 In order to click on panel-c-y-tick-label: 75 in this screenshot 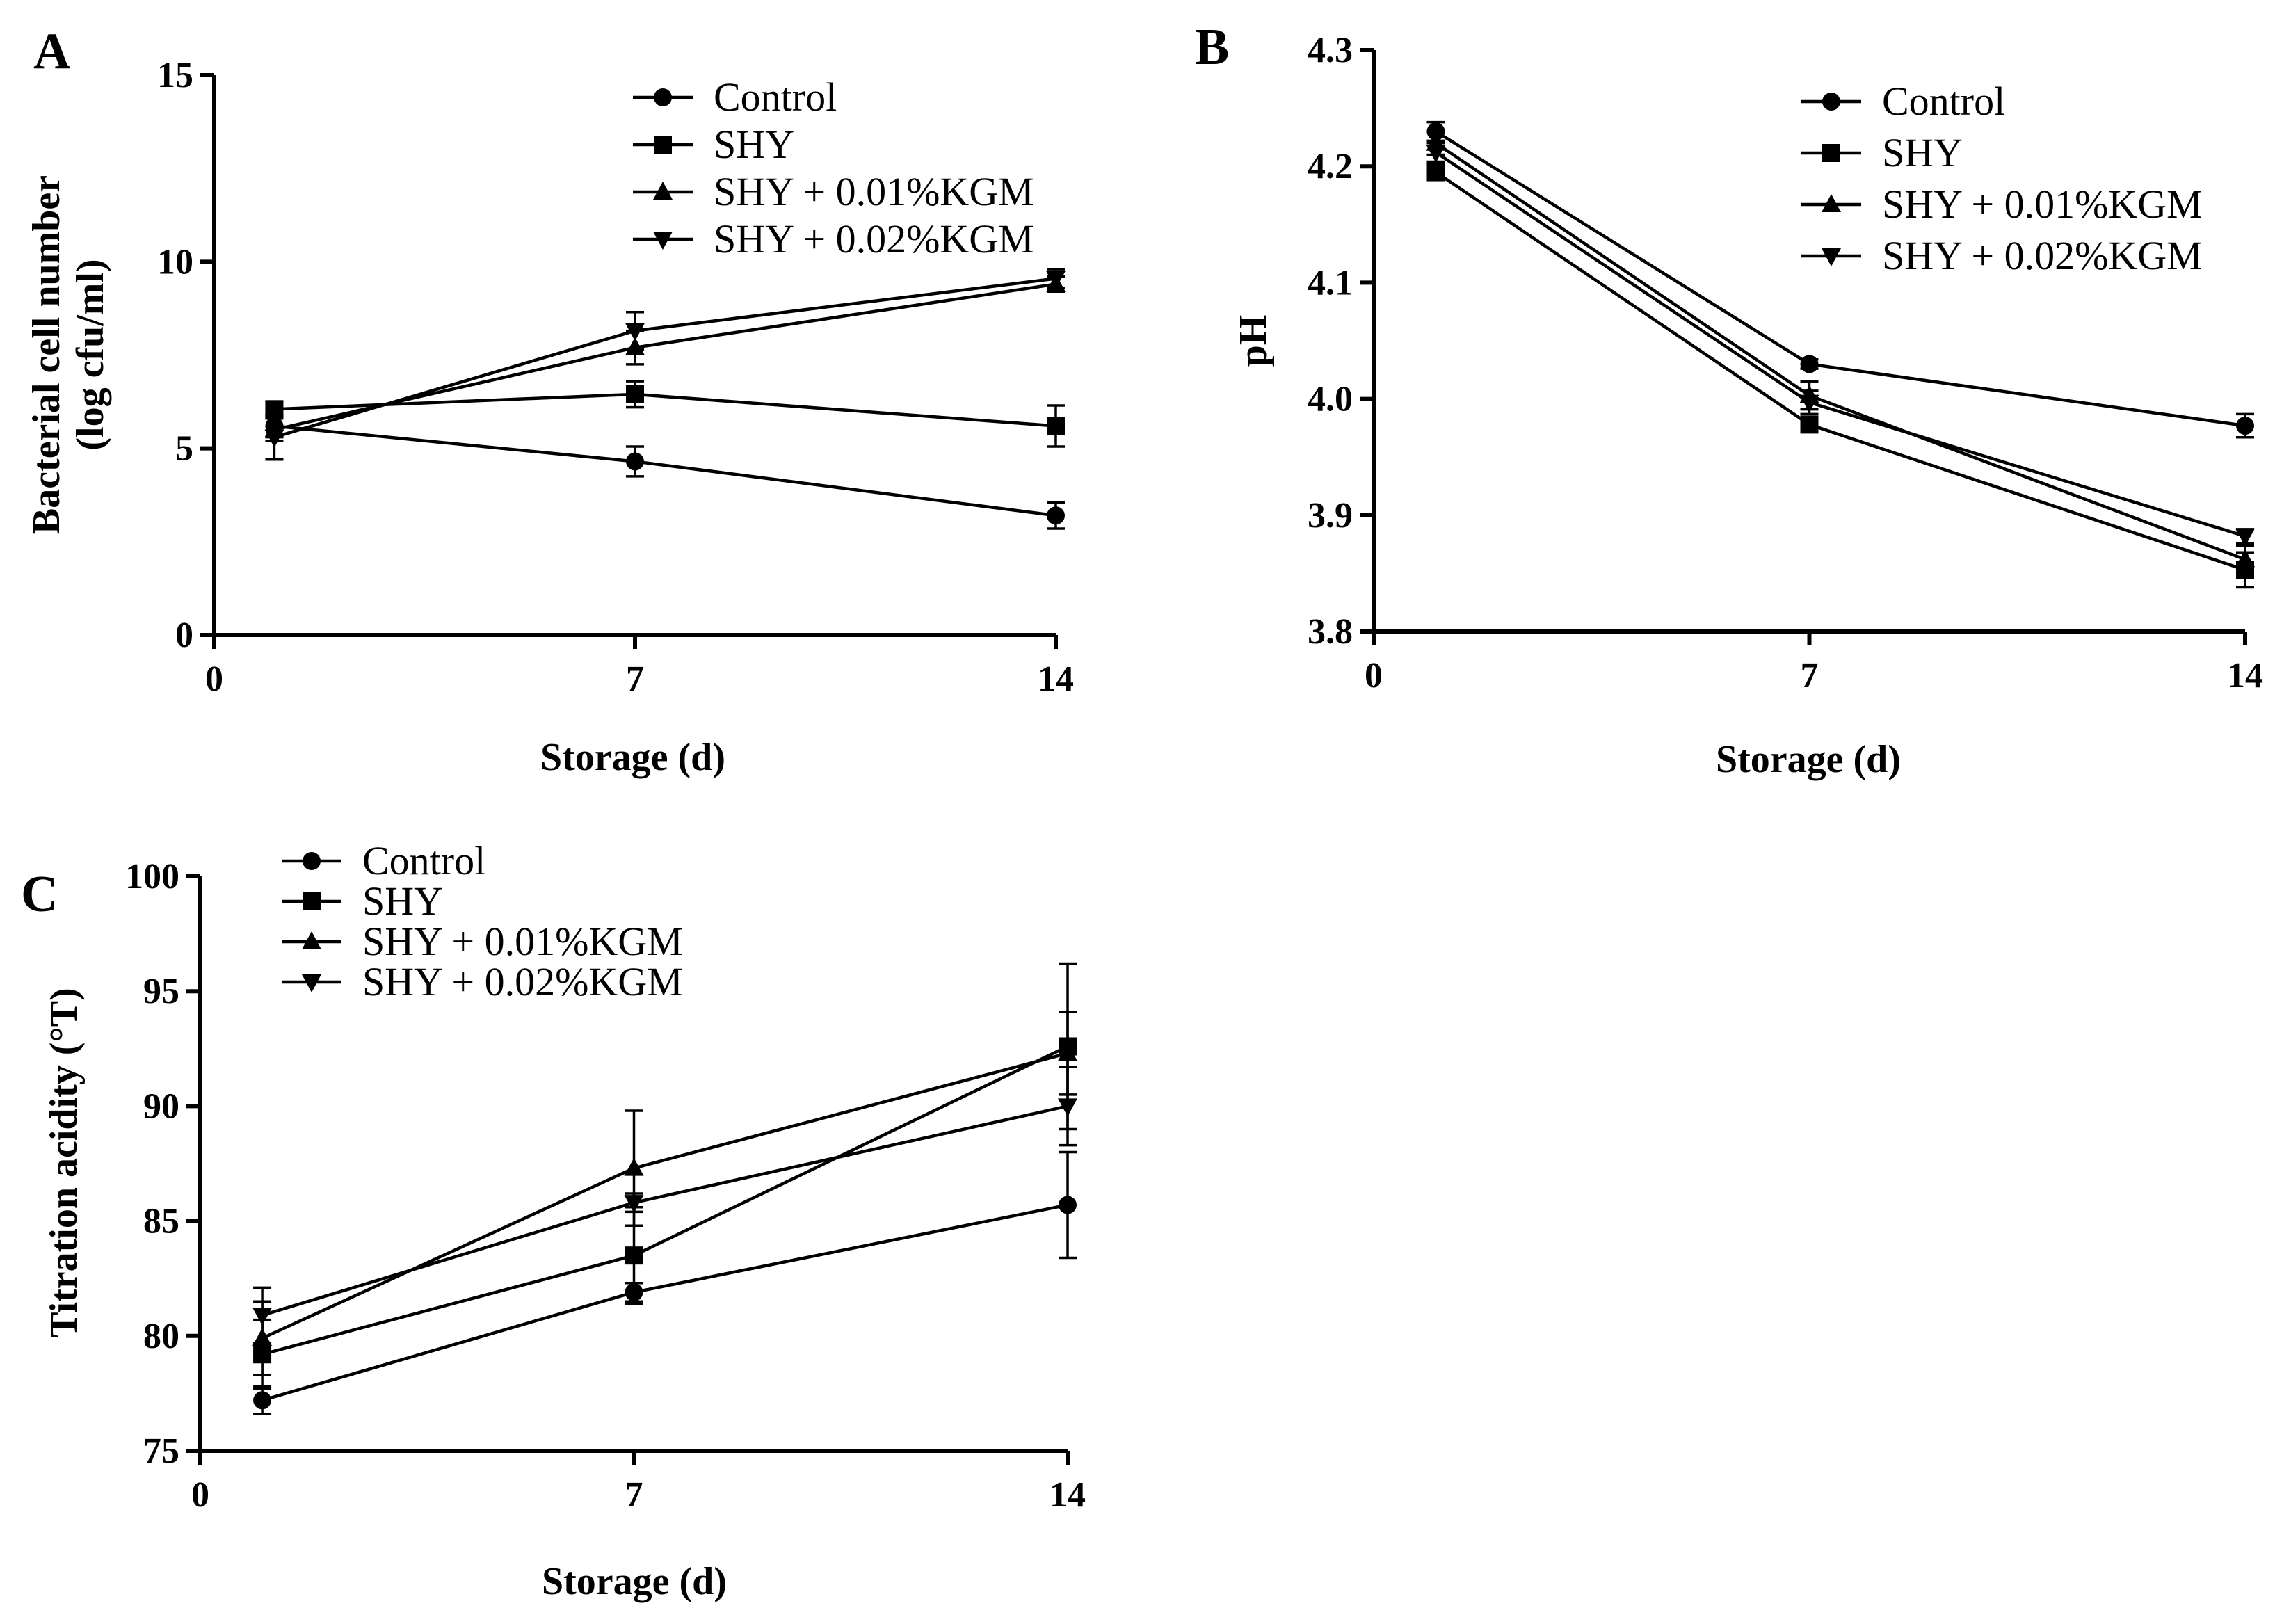, I will do `click(161, 1451)`.